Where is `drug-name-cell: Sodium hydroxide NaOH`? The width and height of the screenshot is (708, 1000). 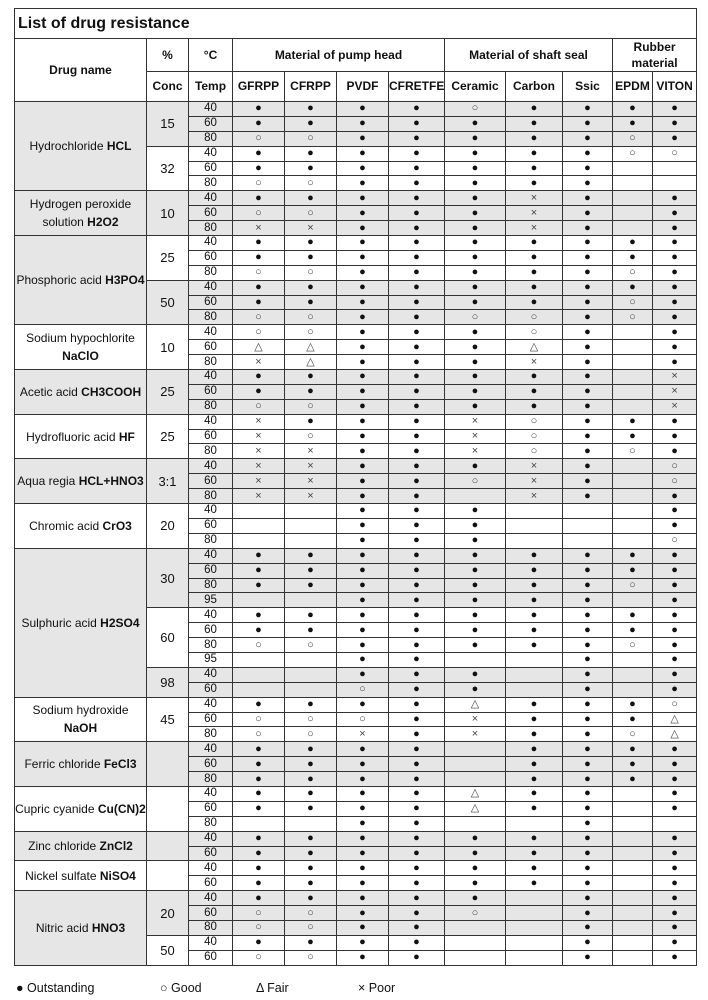
drug-name-cell: Sodium hydroxide NaOH is located at coordinates (80, 719).